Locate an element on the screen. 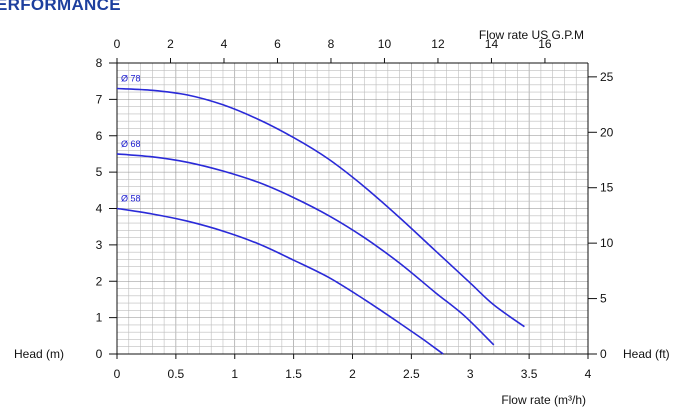  x-top-tick-label: 12 is located at coordinates (438, 44).